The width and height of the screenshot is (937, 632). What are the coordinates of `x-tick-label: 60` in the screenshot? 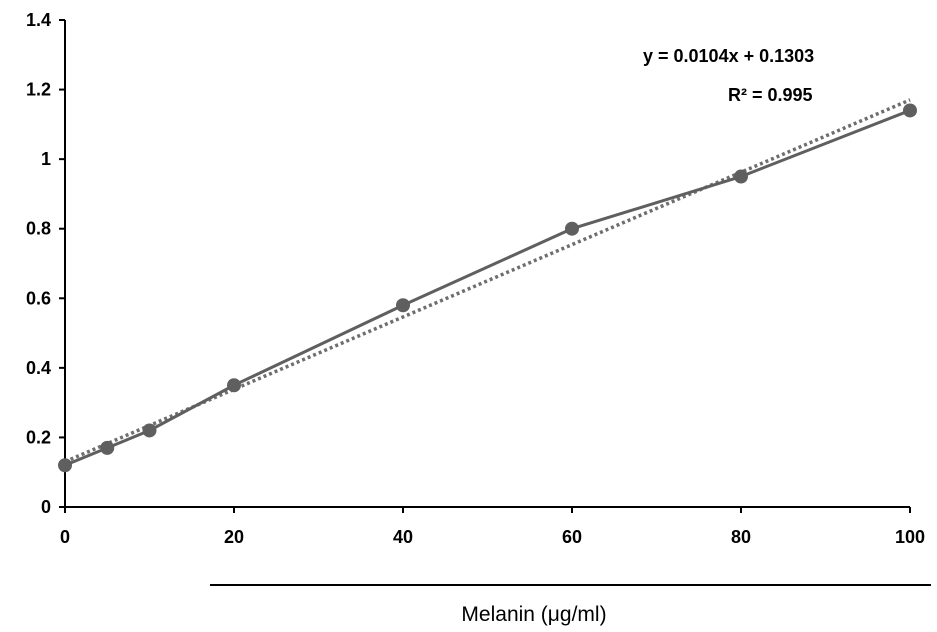 It's located at (572, 537).